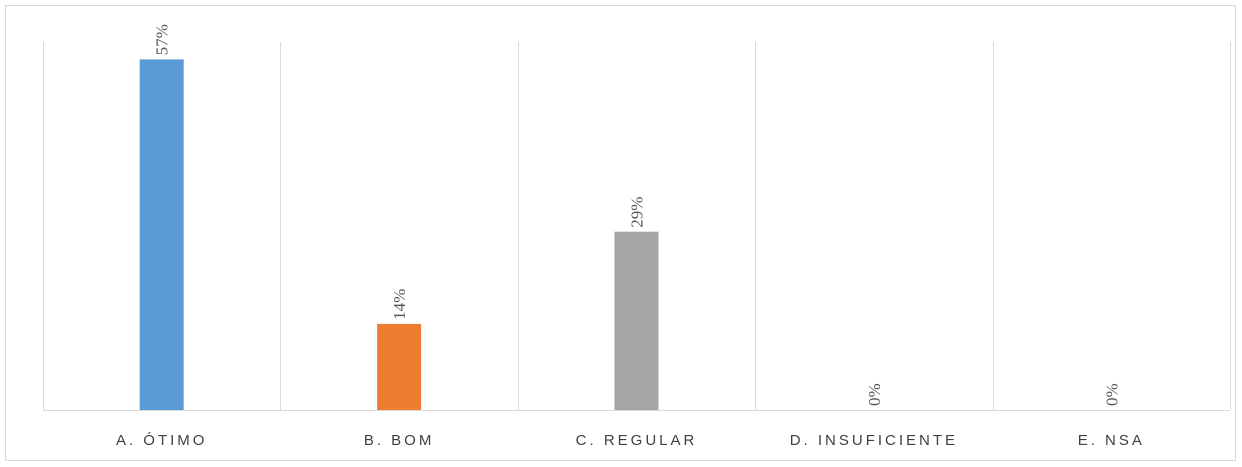 The image size is (1242, 467). I want to click on x-tick-label: B. BOM, so click(399, 440).